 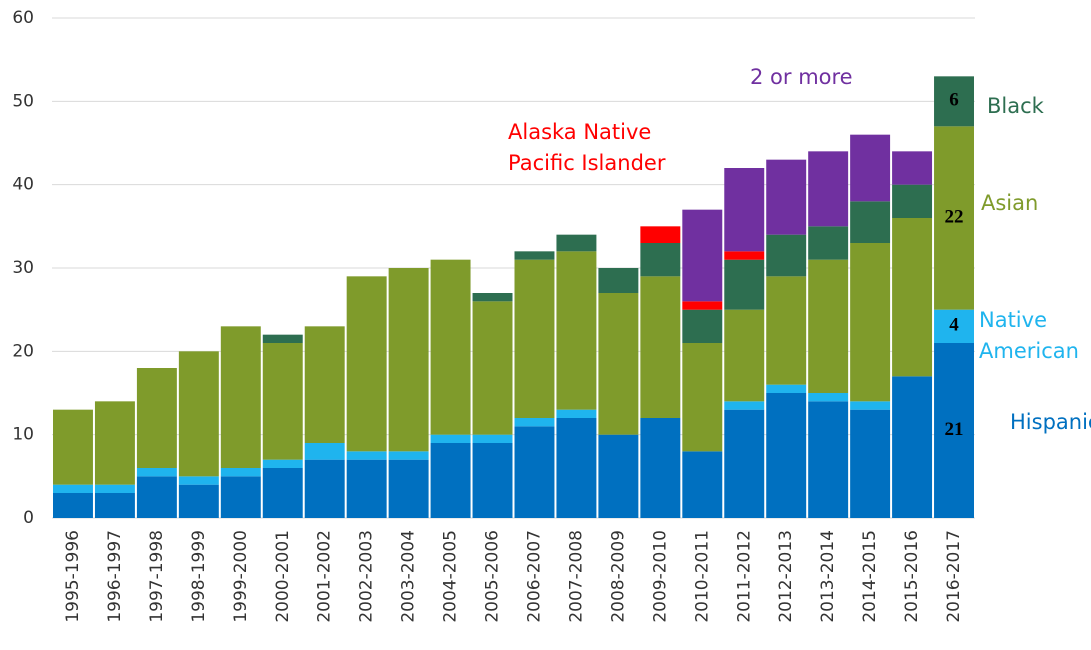 I want to click on y-tick-label: 30, so click(x=23, y=268).